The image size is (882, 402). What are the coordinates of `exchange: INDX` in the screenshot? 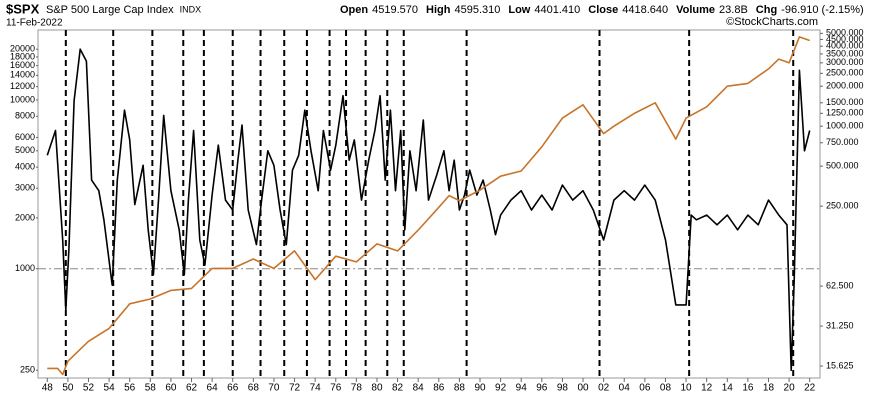 It's located at (191, 9).